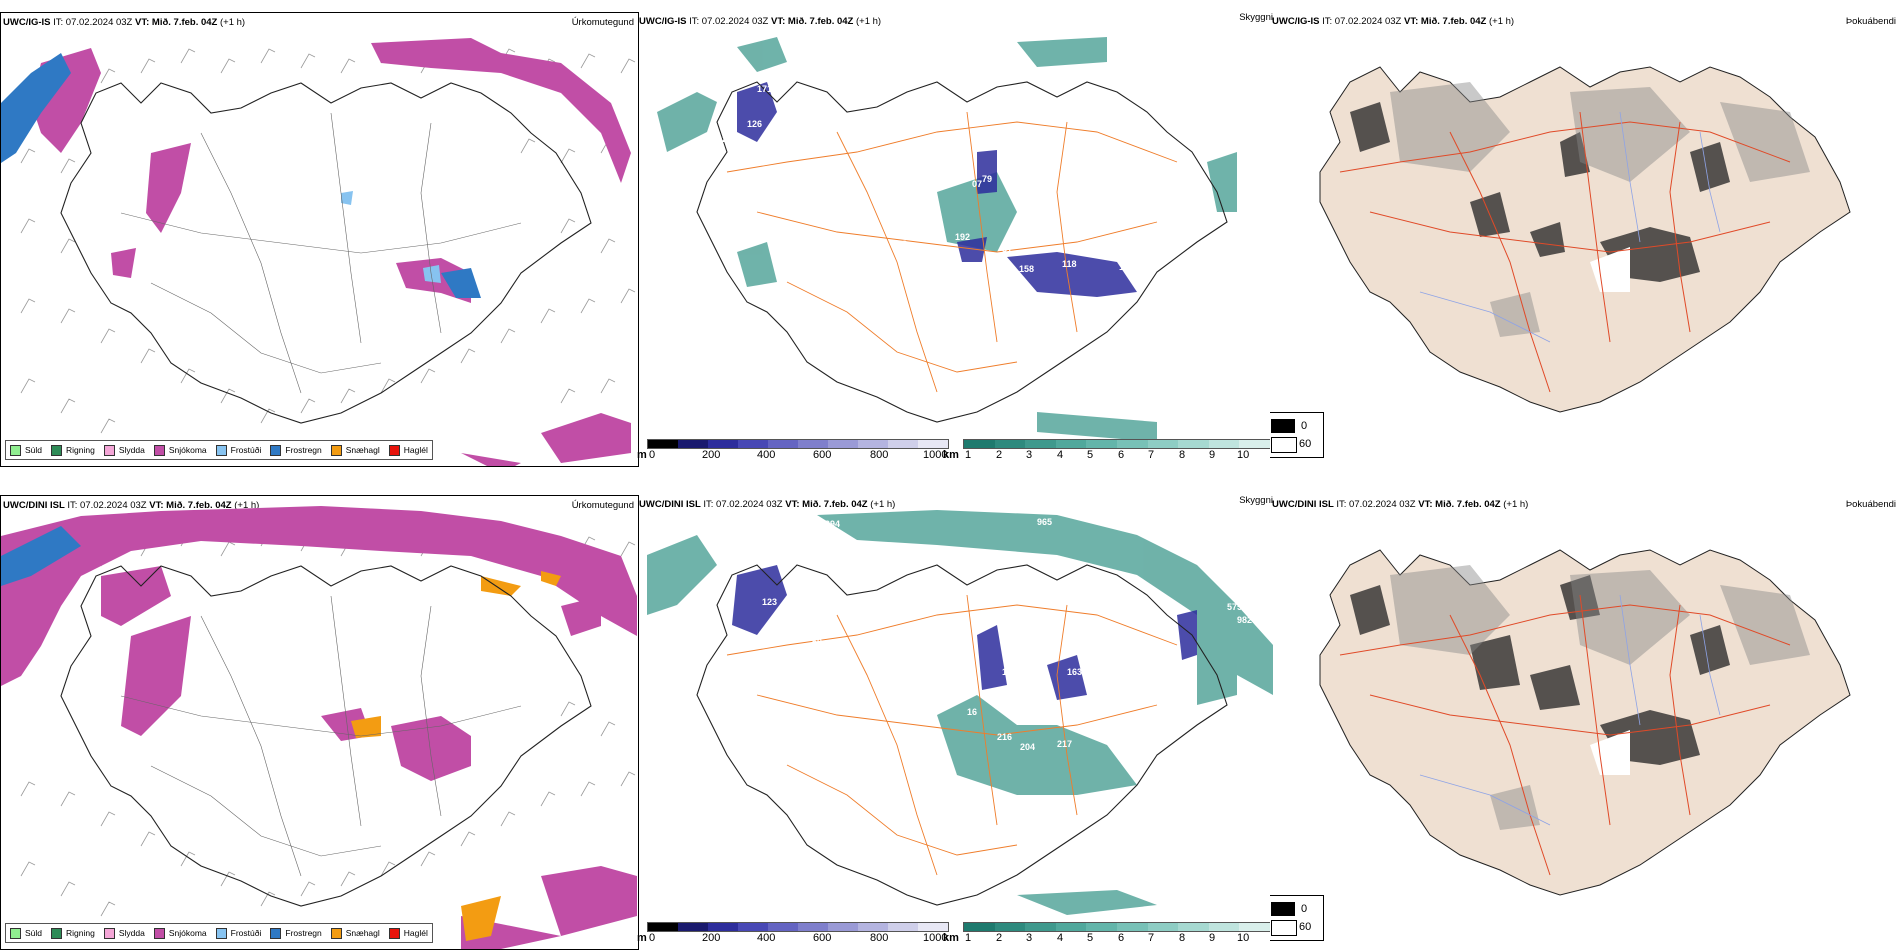  Describe the element at coordinates (792, 562) in the screenshot. I see `vis-value: 10` at that location.